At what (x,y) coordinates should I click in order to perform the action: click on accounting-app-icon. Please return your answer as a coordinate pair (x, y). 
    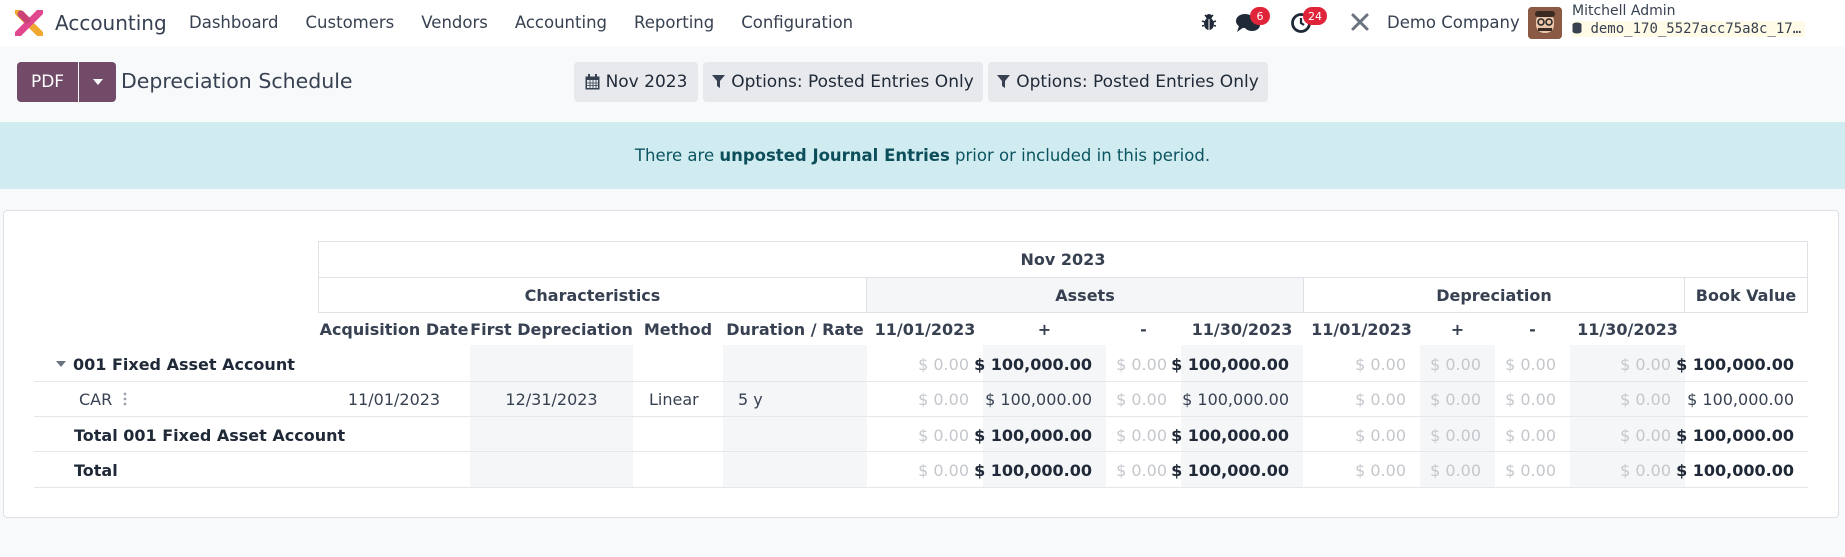
    Looking at the image, I should click on (29, 23).